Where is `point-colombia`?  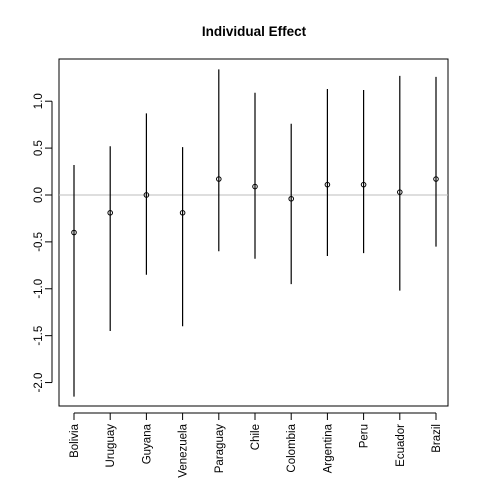
point-colombia is located at coordinates (291, 198).